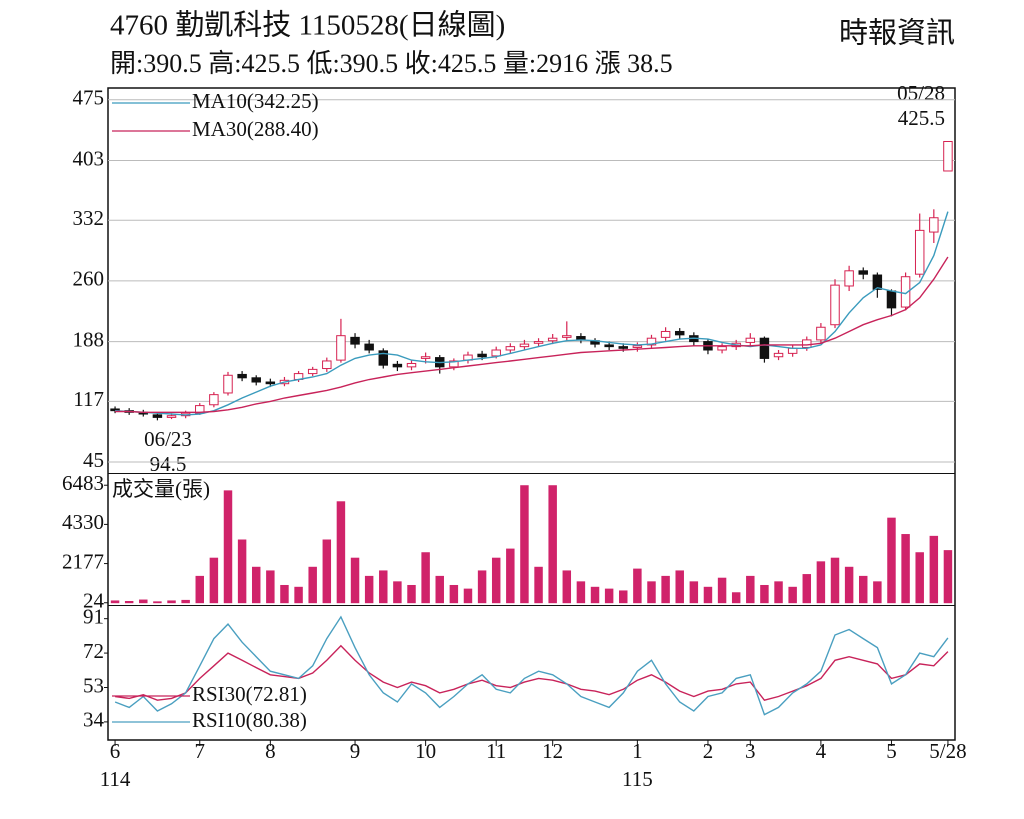 The image size is (1024, 819). I want to click on annotation: 05/28, so click(921, 93).